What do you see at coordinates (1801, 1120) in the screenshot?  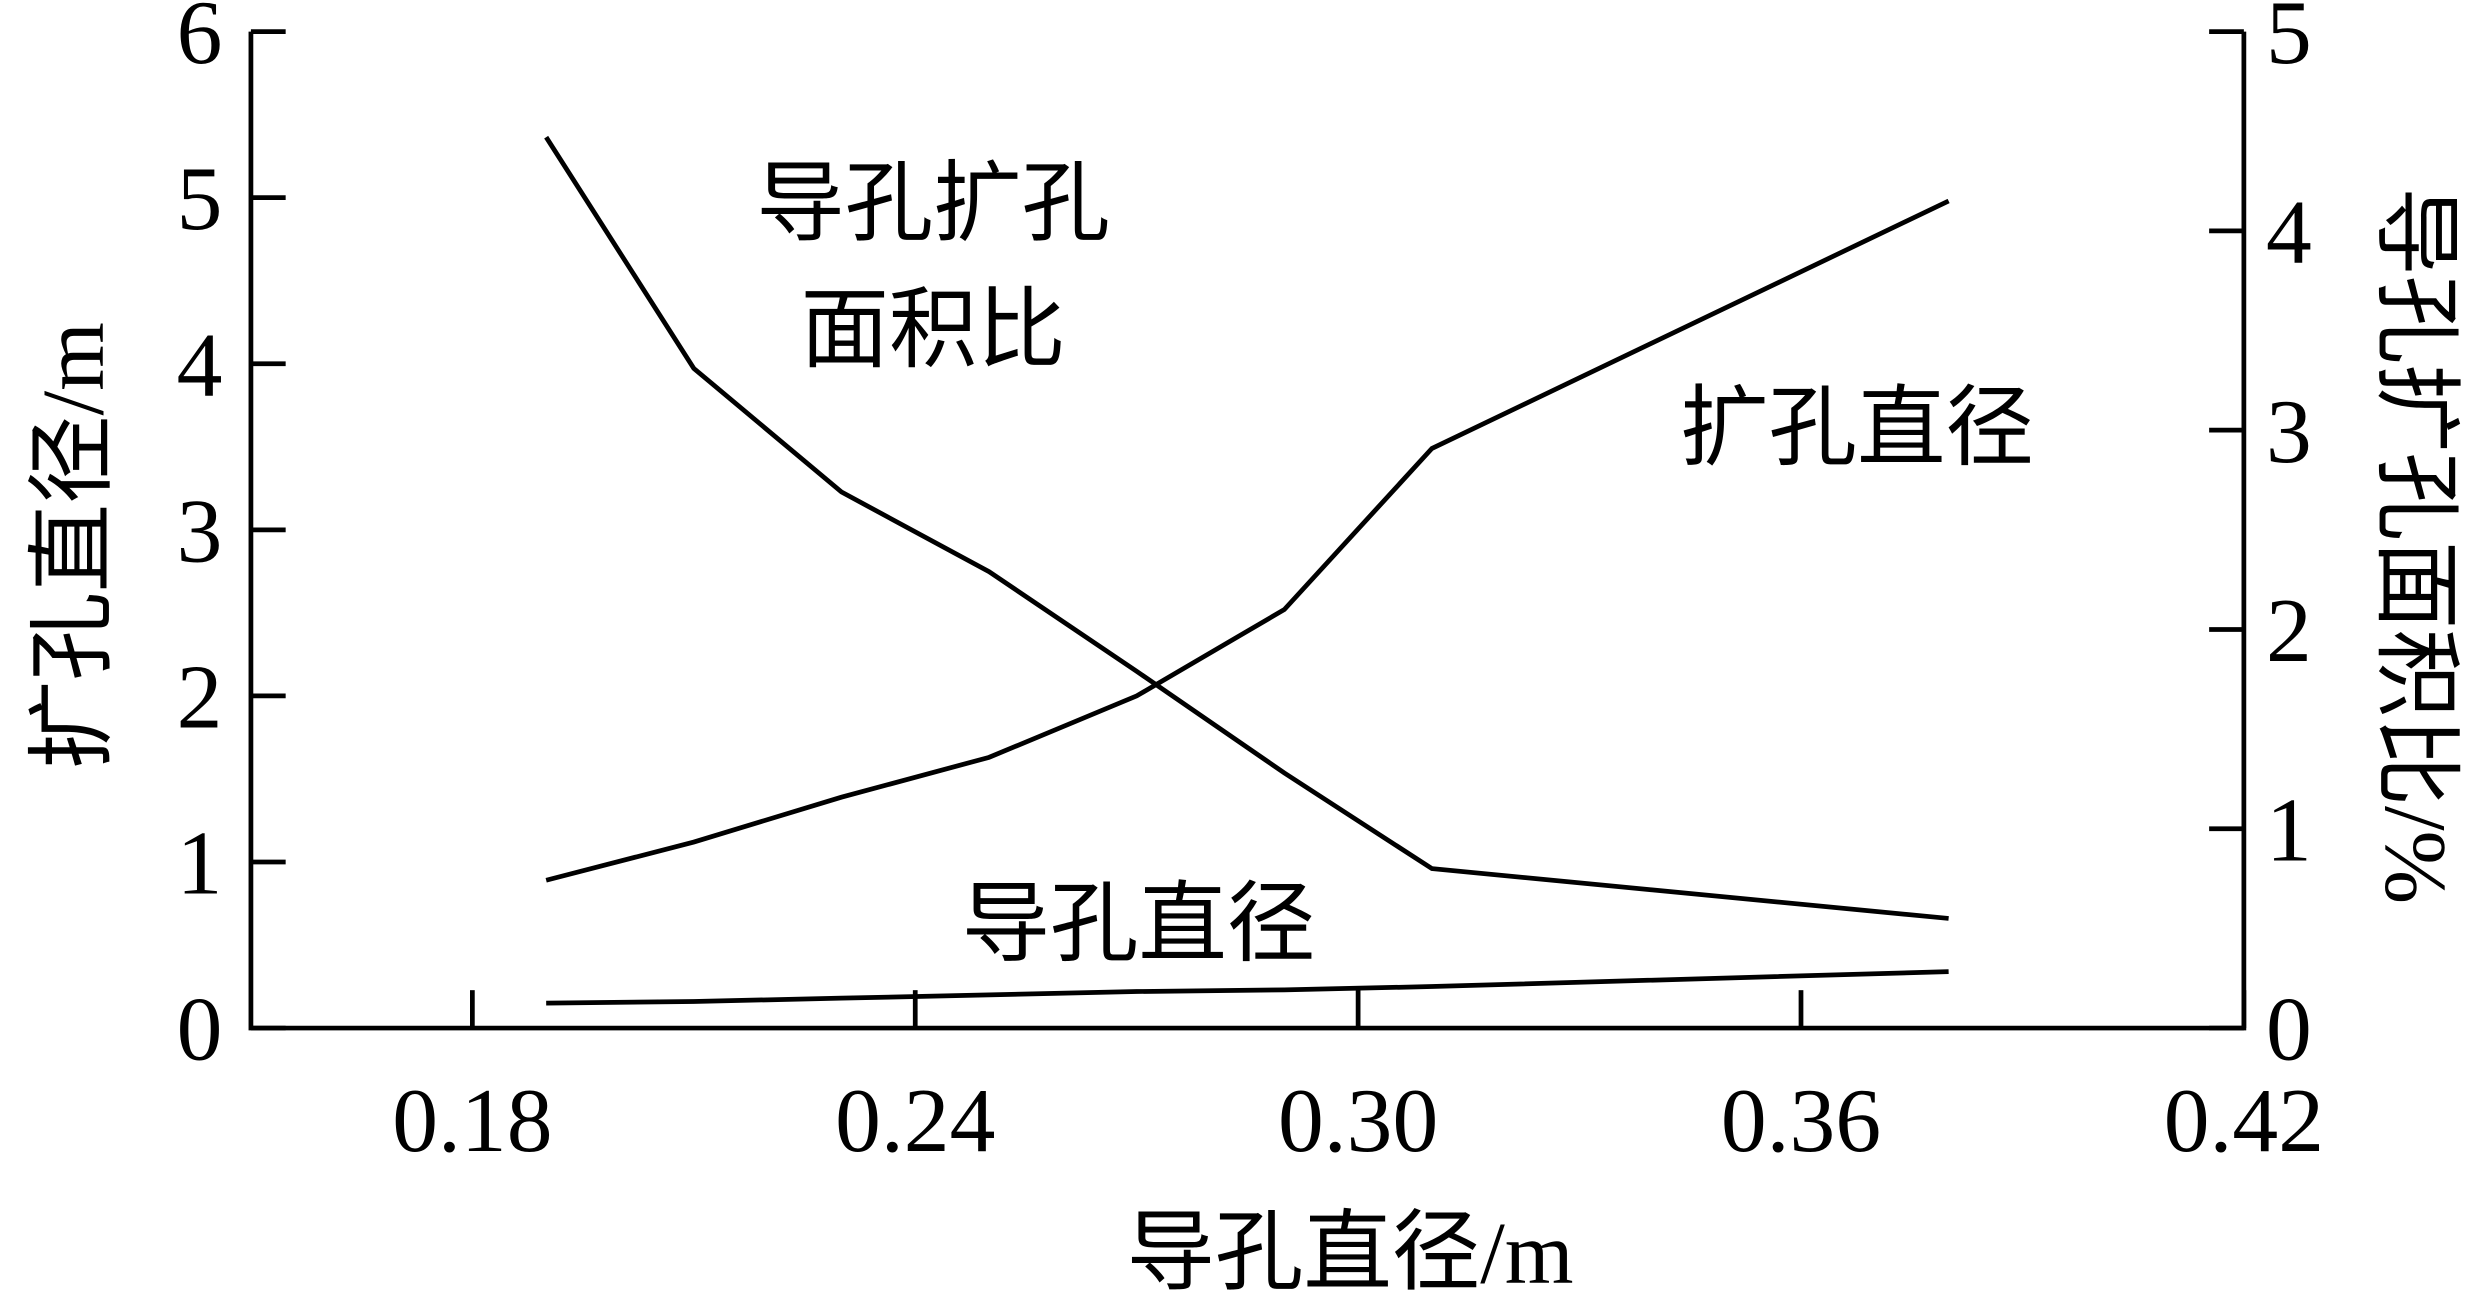 I see `x-tick-label: 0.36` at bounding box center [1801, 1120].